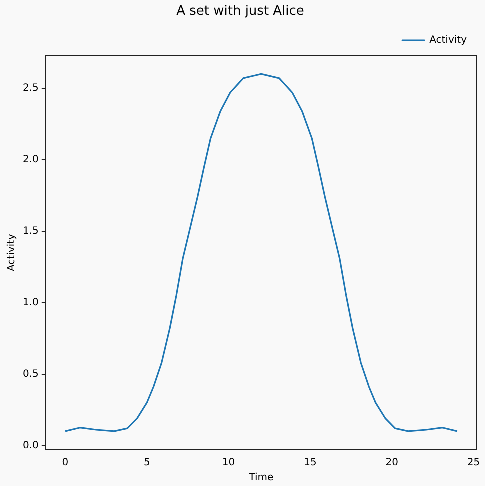 The image size is (485, 486). I want to click on x-tick-label: 20, so click(392, 463).